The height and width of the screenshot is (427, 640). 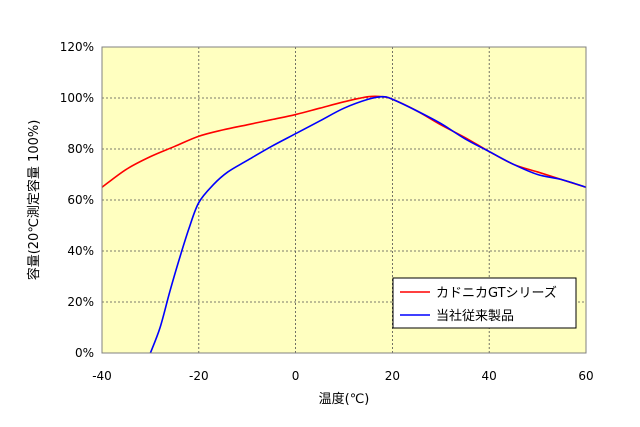 I want to click on legend: カドニカGTシリーズ 当社従来製品, so click(x=484, y=303).